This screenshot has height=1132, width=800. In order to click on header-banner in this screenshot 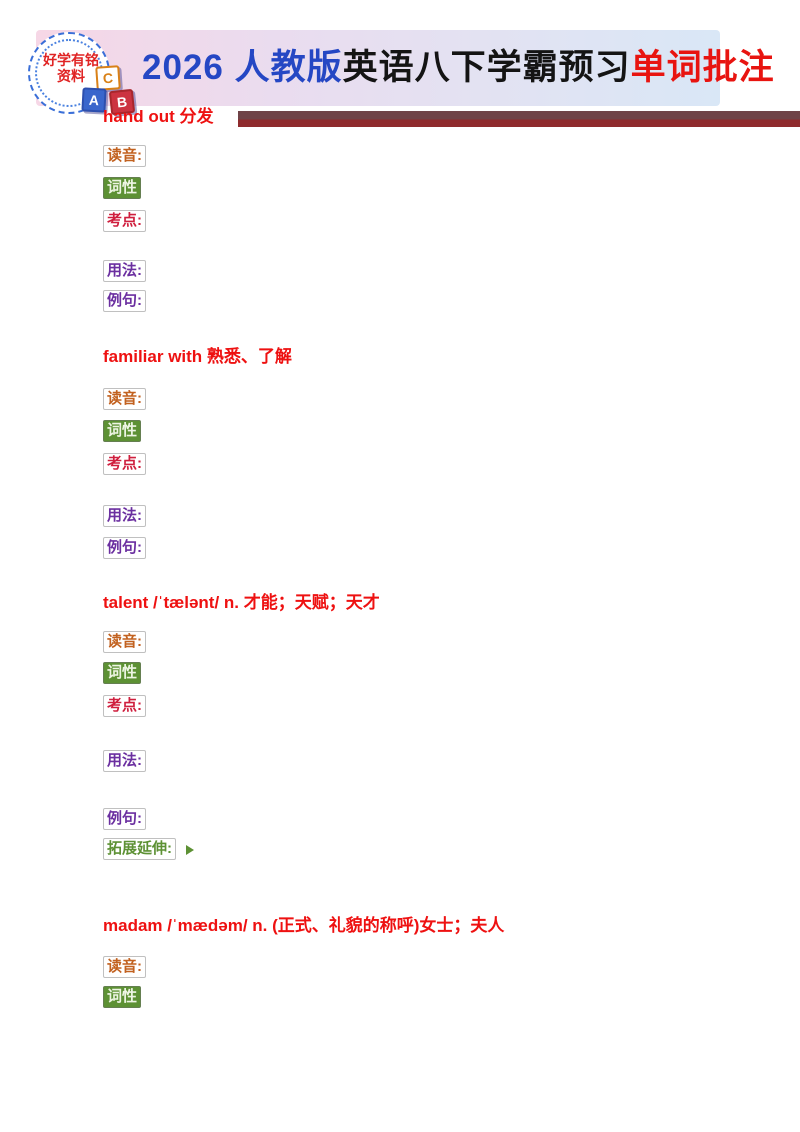, I will do `click(378, 68)`.